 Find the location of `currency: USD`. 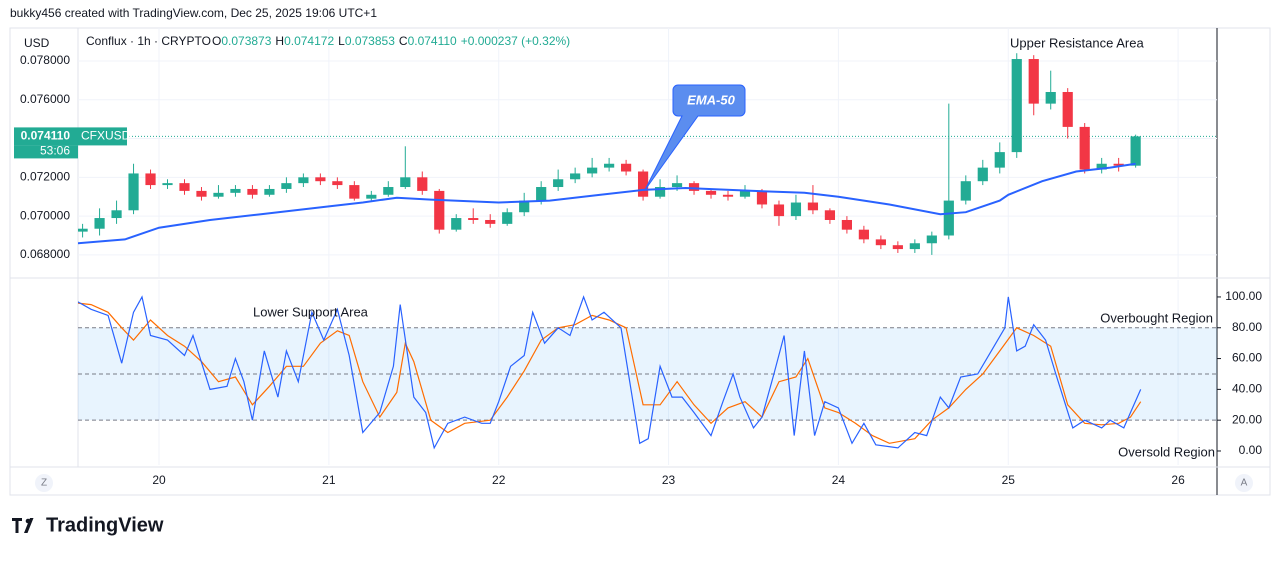

currency: USD is located at coordinates (37, 43).